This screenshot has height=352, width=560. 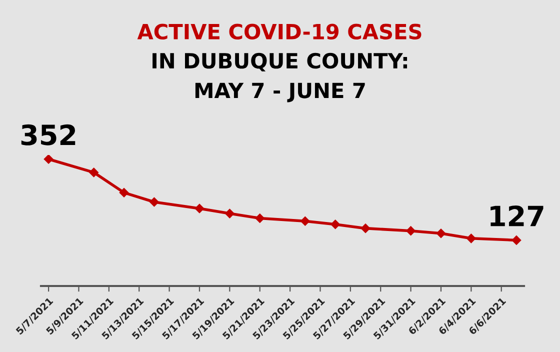 What do you see at coordinates (48, 135) in the screenshot?
I see `data-label: 352` at bounding box center [48, 135].